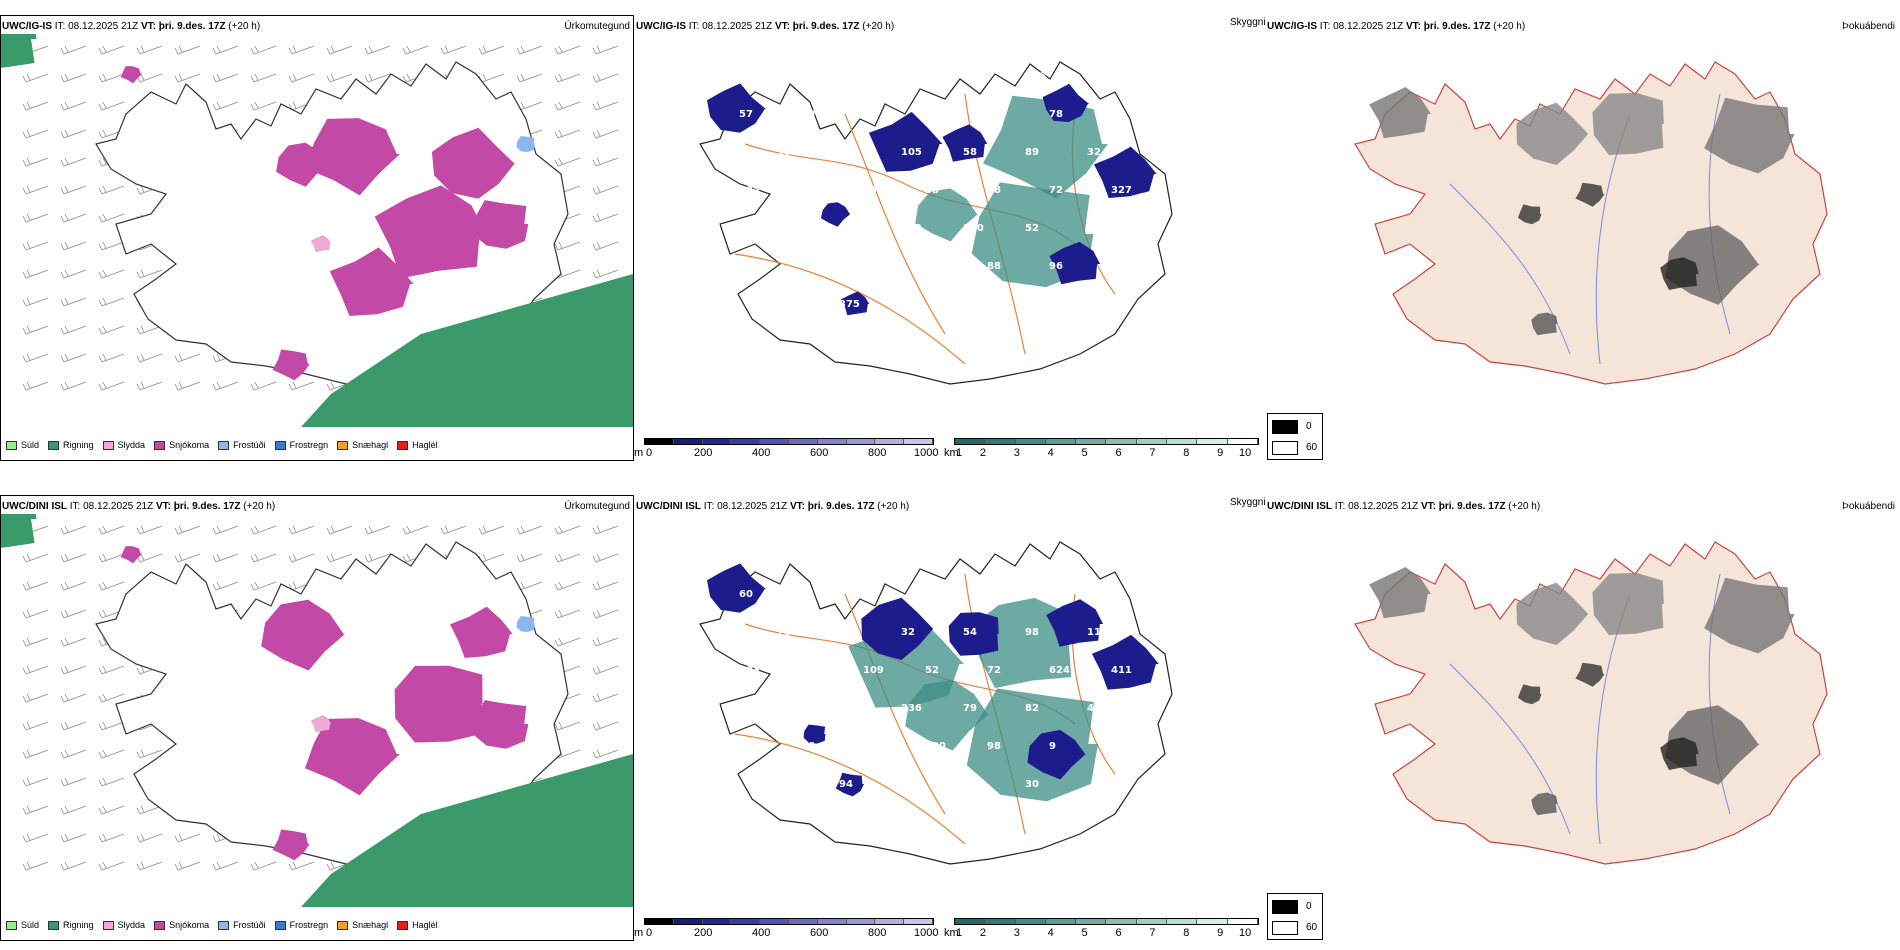  What do you see at coordinates (994, 746) in the screenshot?
I see `cloud-base-label: 98` at bounding box center [994, 746].